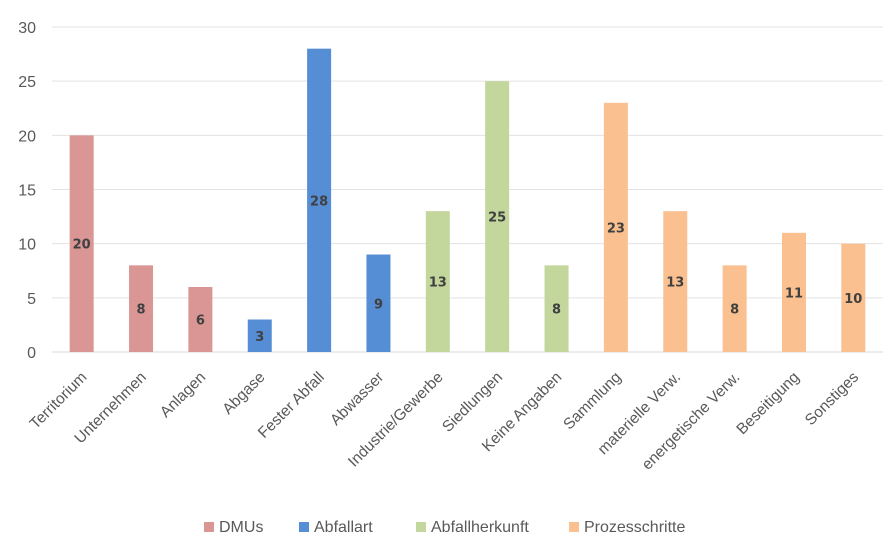  Describe the element at coordinates (241, 527) in the screenshot. I see `legend-label: DMUs` at that location.